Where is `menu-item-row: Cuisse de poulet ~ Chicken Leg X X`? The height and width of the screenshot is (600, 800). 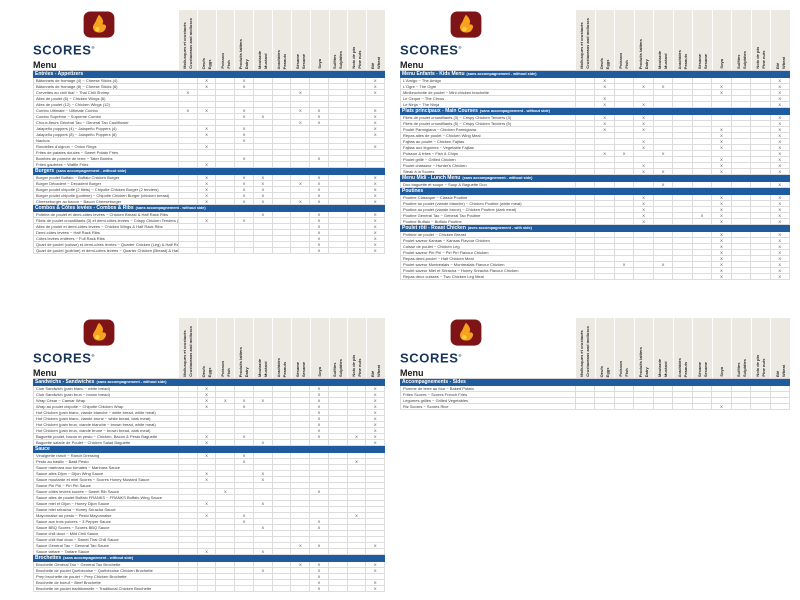 menu-item-row: Cuisse de poulet ~ Chicken Leg X X is located at coordinates (595, 247).